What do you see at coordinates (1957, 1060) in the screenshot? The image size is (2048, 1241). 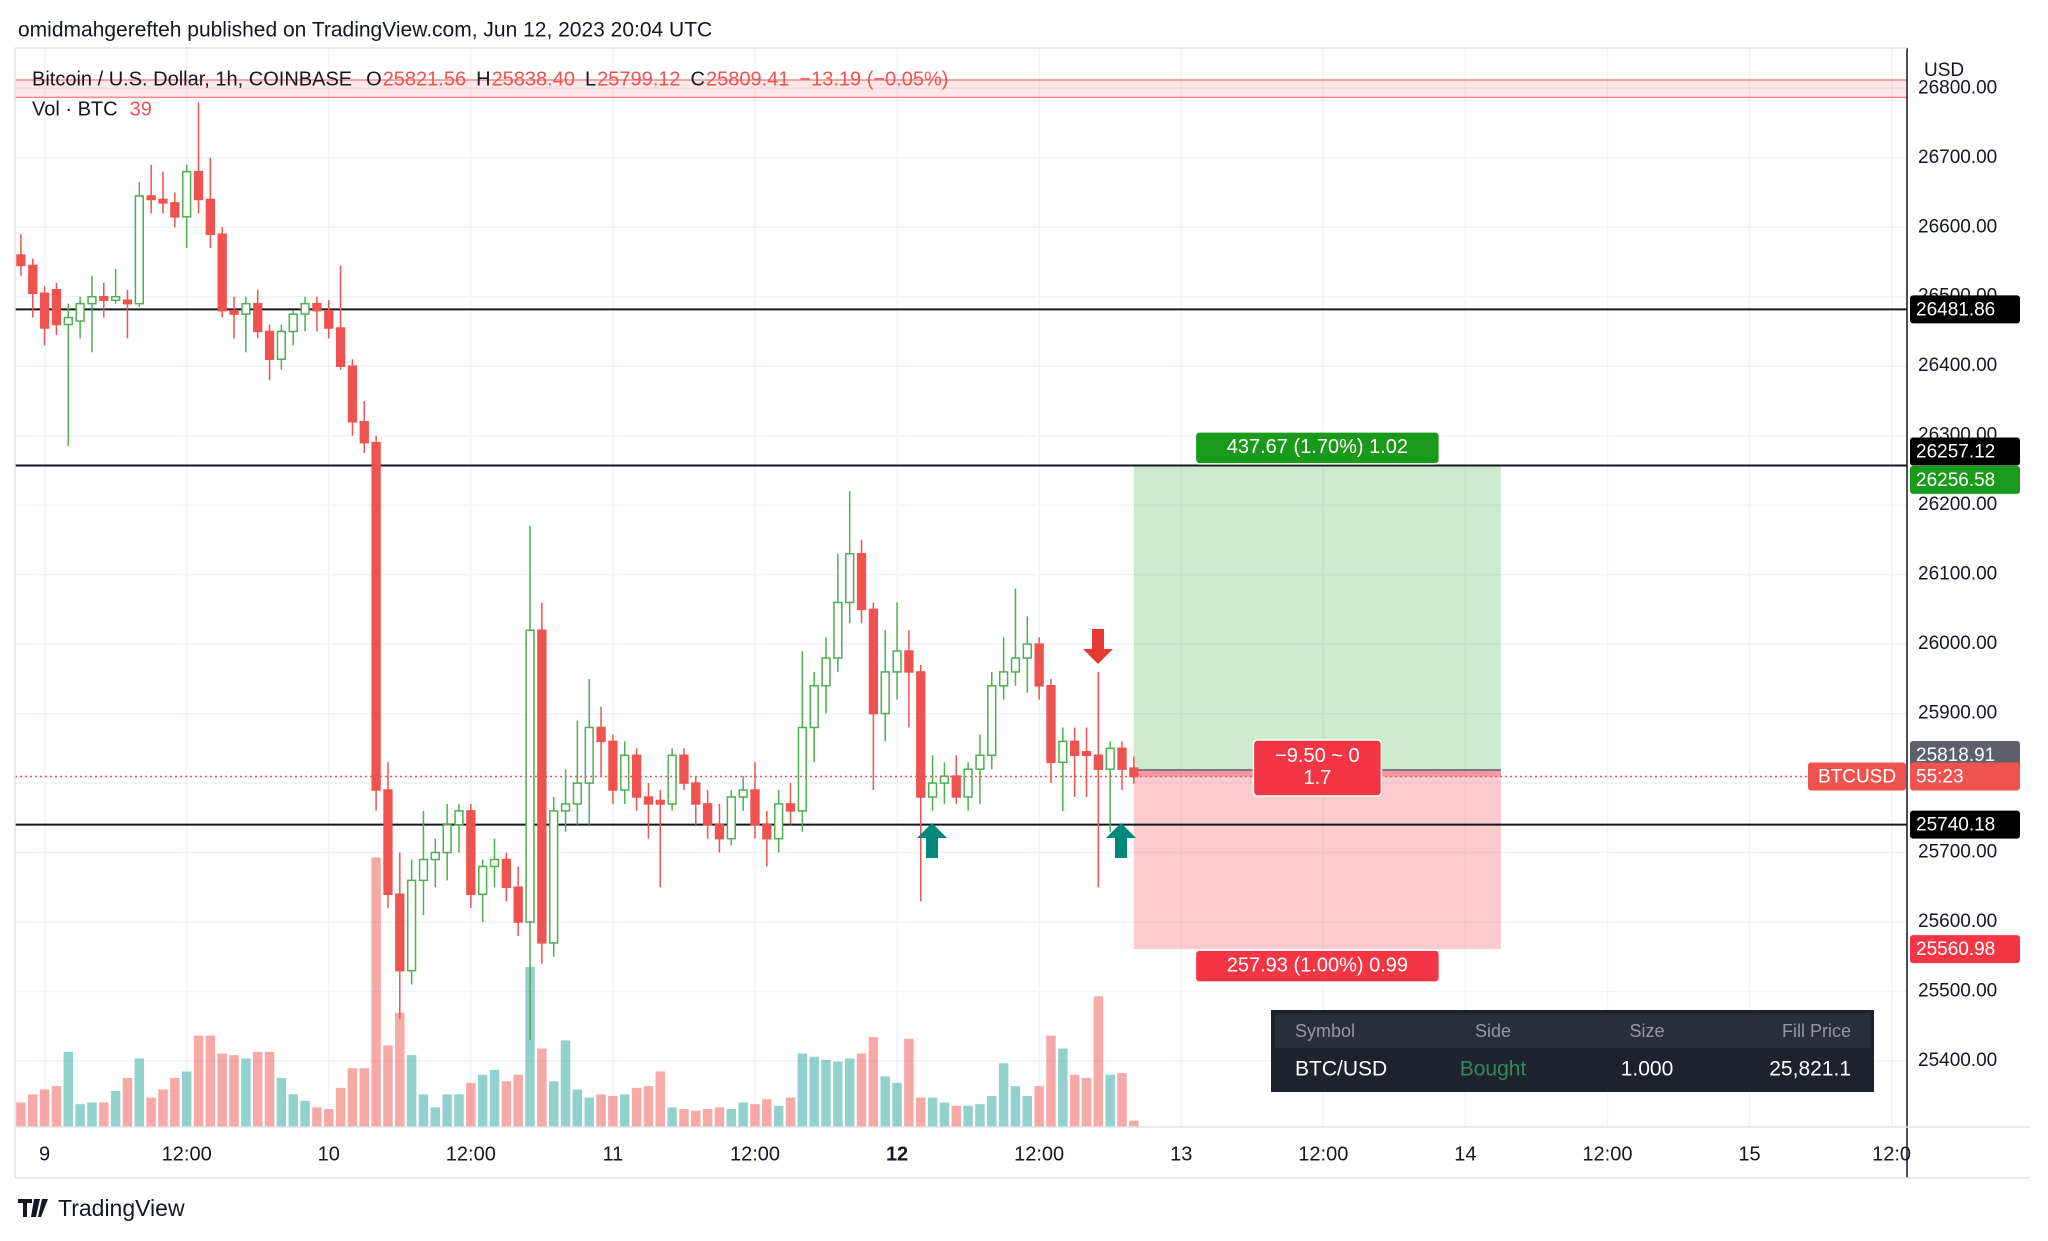 I see `y-tick-label: 25400.00` at bounding box center [1957, 1060].